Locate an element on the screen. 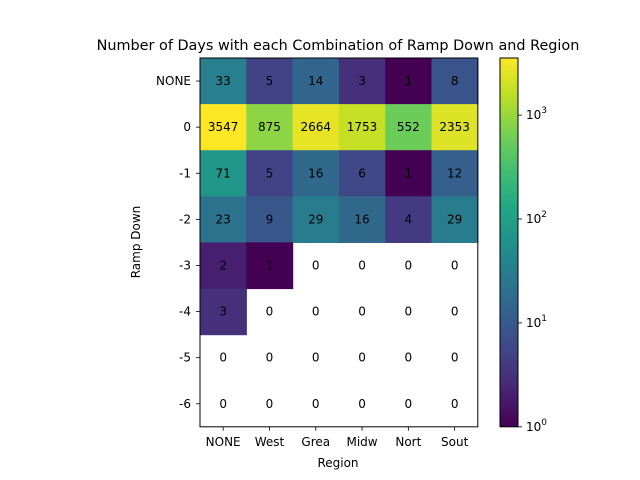 The width and height of the screenshot is (640, 480). cell-value-label: 4 is located at coordinates (409, 219).